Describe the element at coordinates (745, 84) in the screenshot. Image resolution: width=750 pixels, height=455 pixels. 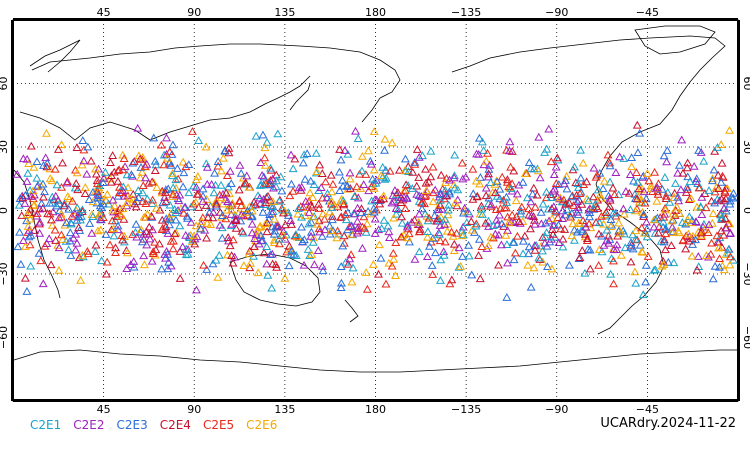
I see `right-latitude-label: 60` at that location.